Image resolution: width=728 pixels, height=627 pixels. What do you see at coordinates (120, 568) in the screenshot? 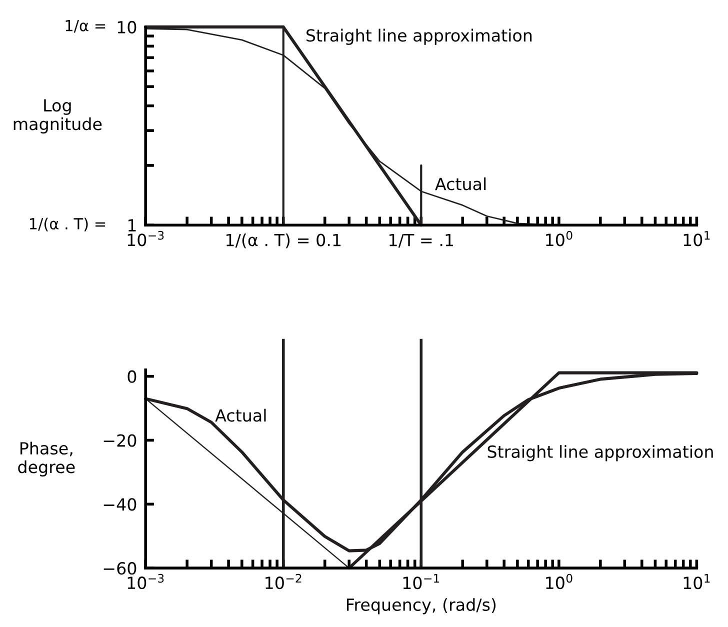
I see `y-tick-label: −60` at bounding box center [120, 568].